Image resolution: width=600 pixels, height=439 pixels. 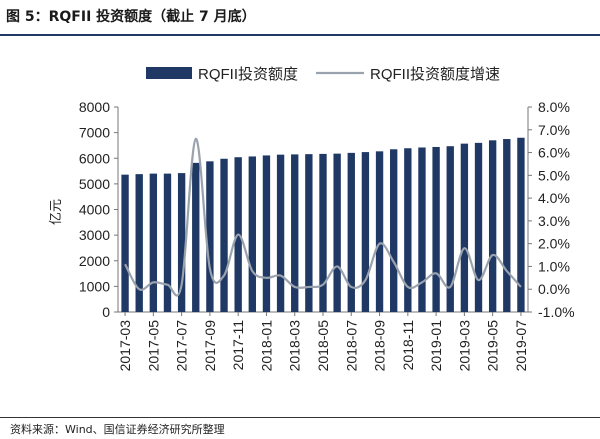 What do you see at coordinates (554, 198) in the screenshot?
I see `right-tick-label: 4.0%` at bounding box center [554, 198].